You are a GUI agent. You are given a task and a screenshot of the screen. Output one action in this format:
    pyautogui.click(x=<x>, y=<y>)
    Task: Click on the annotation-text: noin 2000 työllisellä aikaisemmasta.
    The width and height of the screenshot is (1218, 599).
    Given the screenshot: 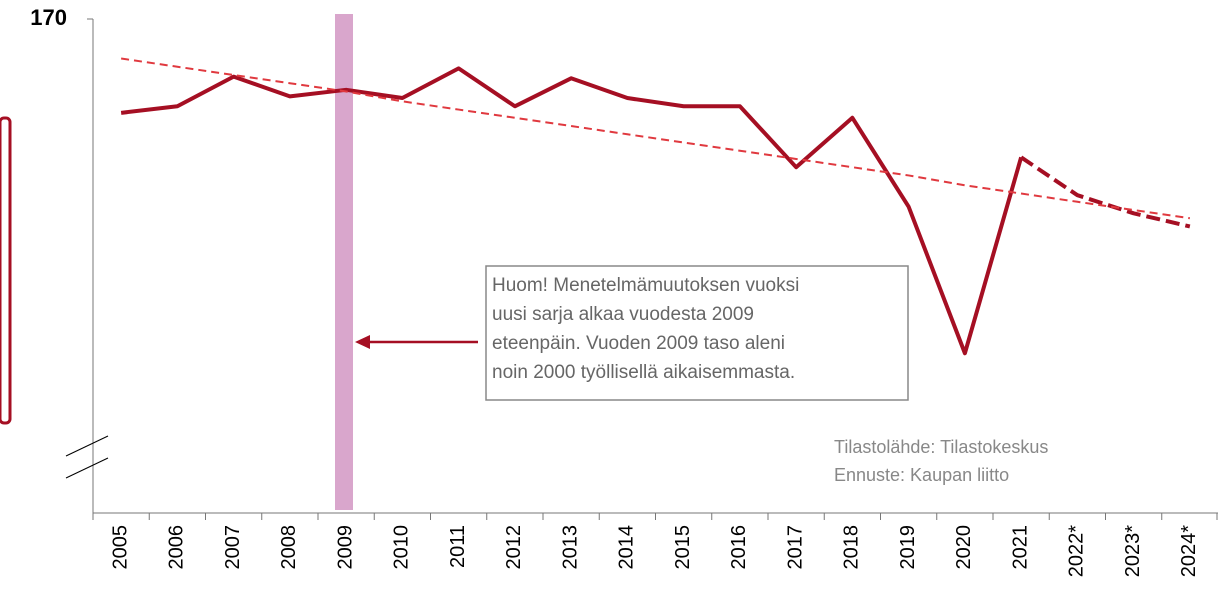 What is the action you would take?
    pyautogui.click(x=643, y=372)
    